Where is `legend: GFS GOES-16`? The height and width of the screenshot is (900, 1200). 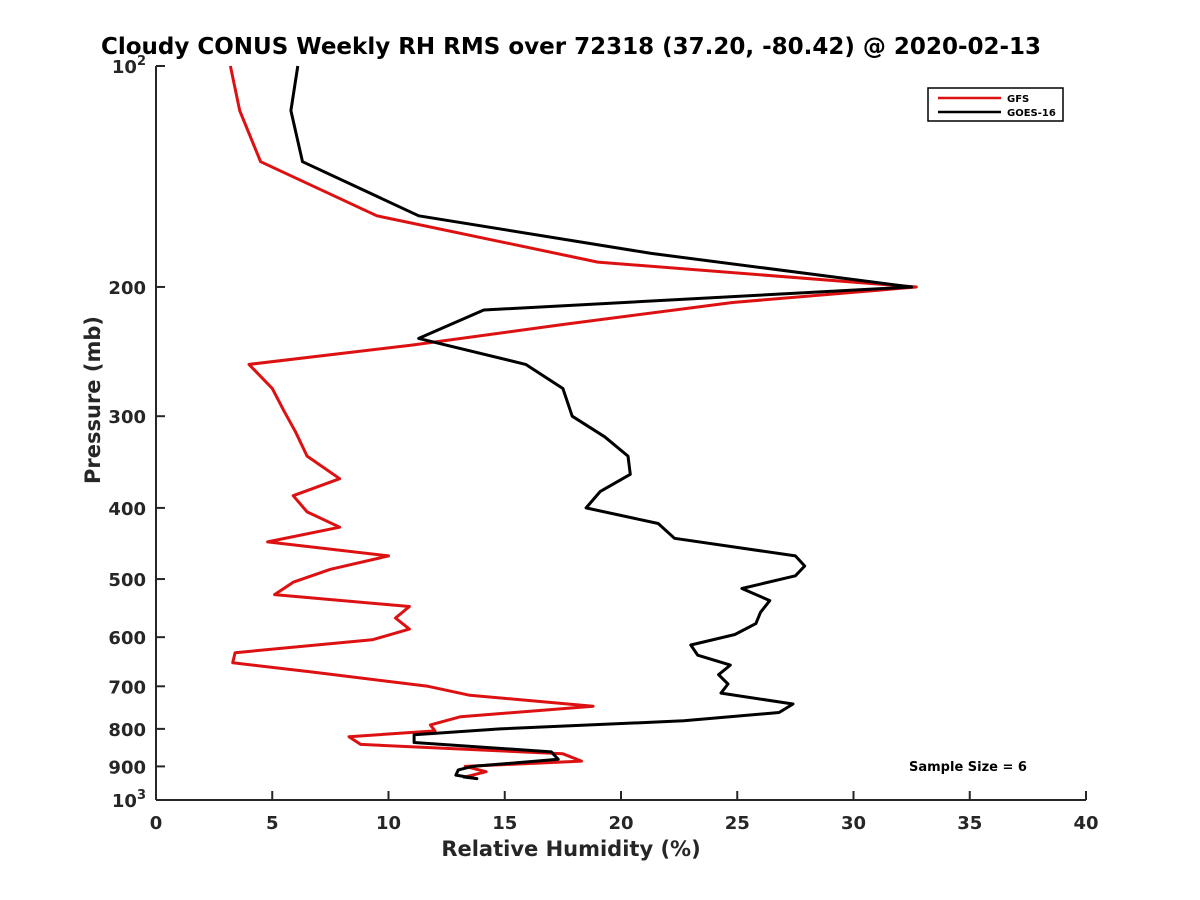
legend: GFS GOES-16 is located at coordinates (995, 104).